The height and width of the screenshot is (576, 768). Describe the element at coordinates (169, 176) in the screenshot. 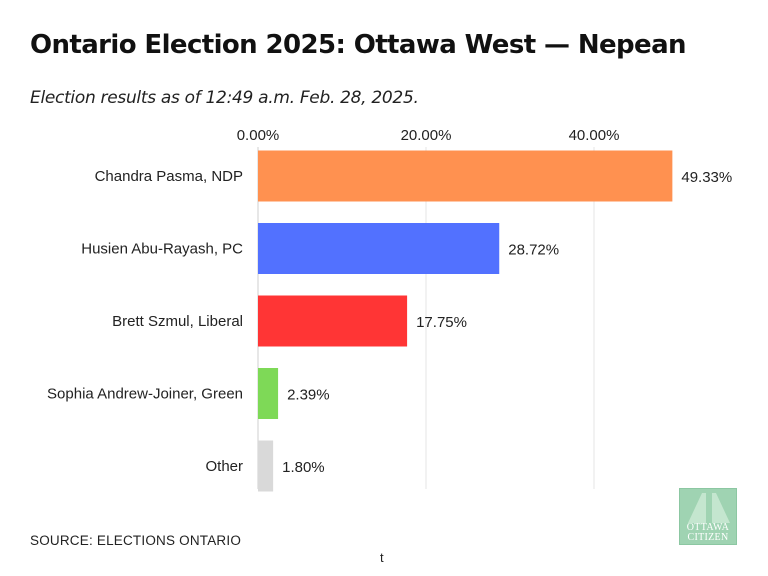

I see `category-label: Chandra Pasma, NDP` at that location.